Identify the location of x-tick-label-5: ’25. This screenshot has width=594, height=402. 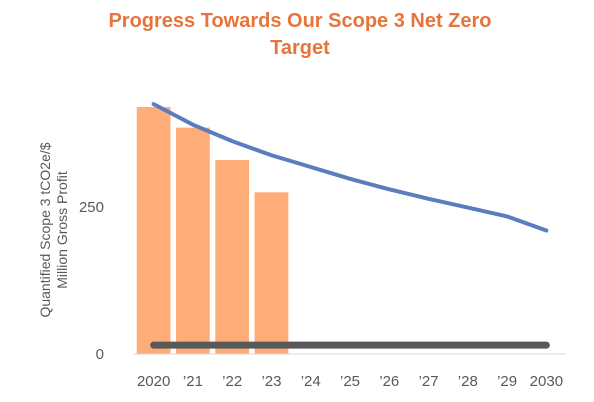
(350, 381).